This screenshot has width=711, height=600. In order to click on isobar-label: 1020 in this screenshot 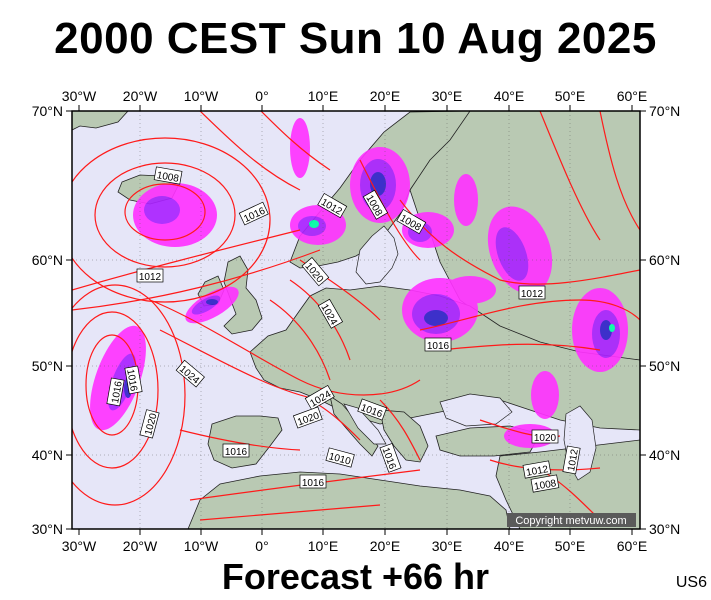, I will do `click(545, 436)`.